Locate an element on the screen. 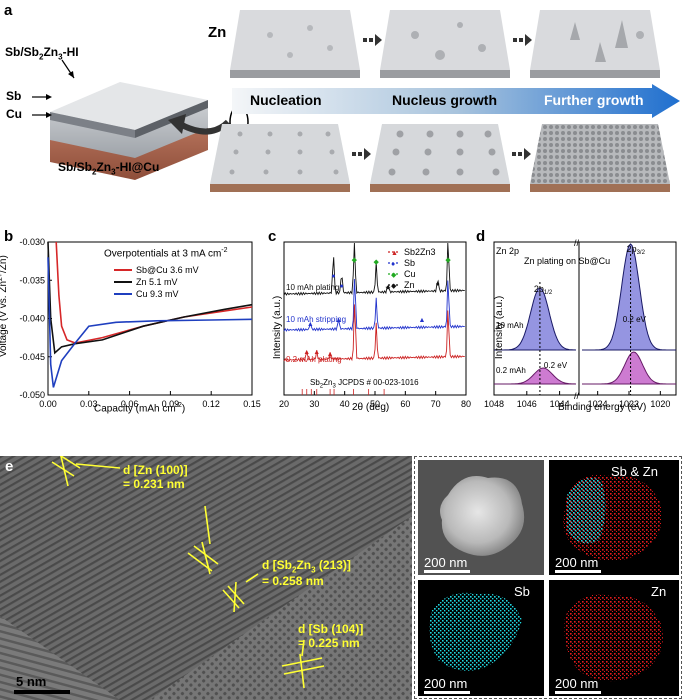 The image size is (683, 700). chart-b-xtick-label: 0.00 is located at coordinates (48, 404).